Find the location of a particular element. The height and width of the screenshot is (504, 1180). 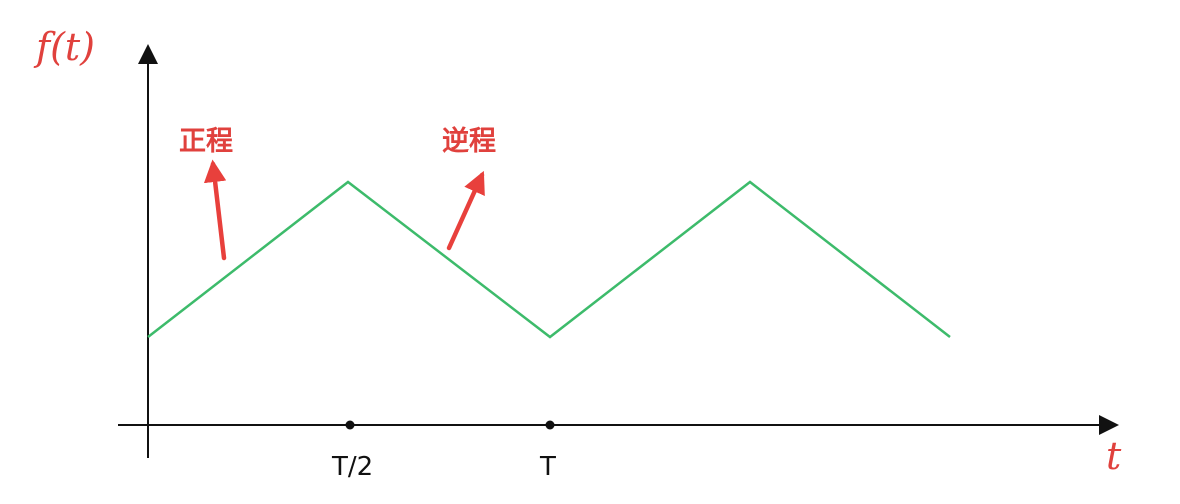

forward-sweep-label: 正程 is located at coordinates (206, 141).